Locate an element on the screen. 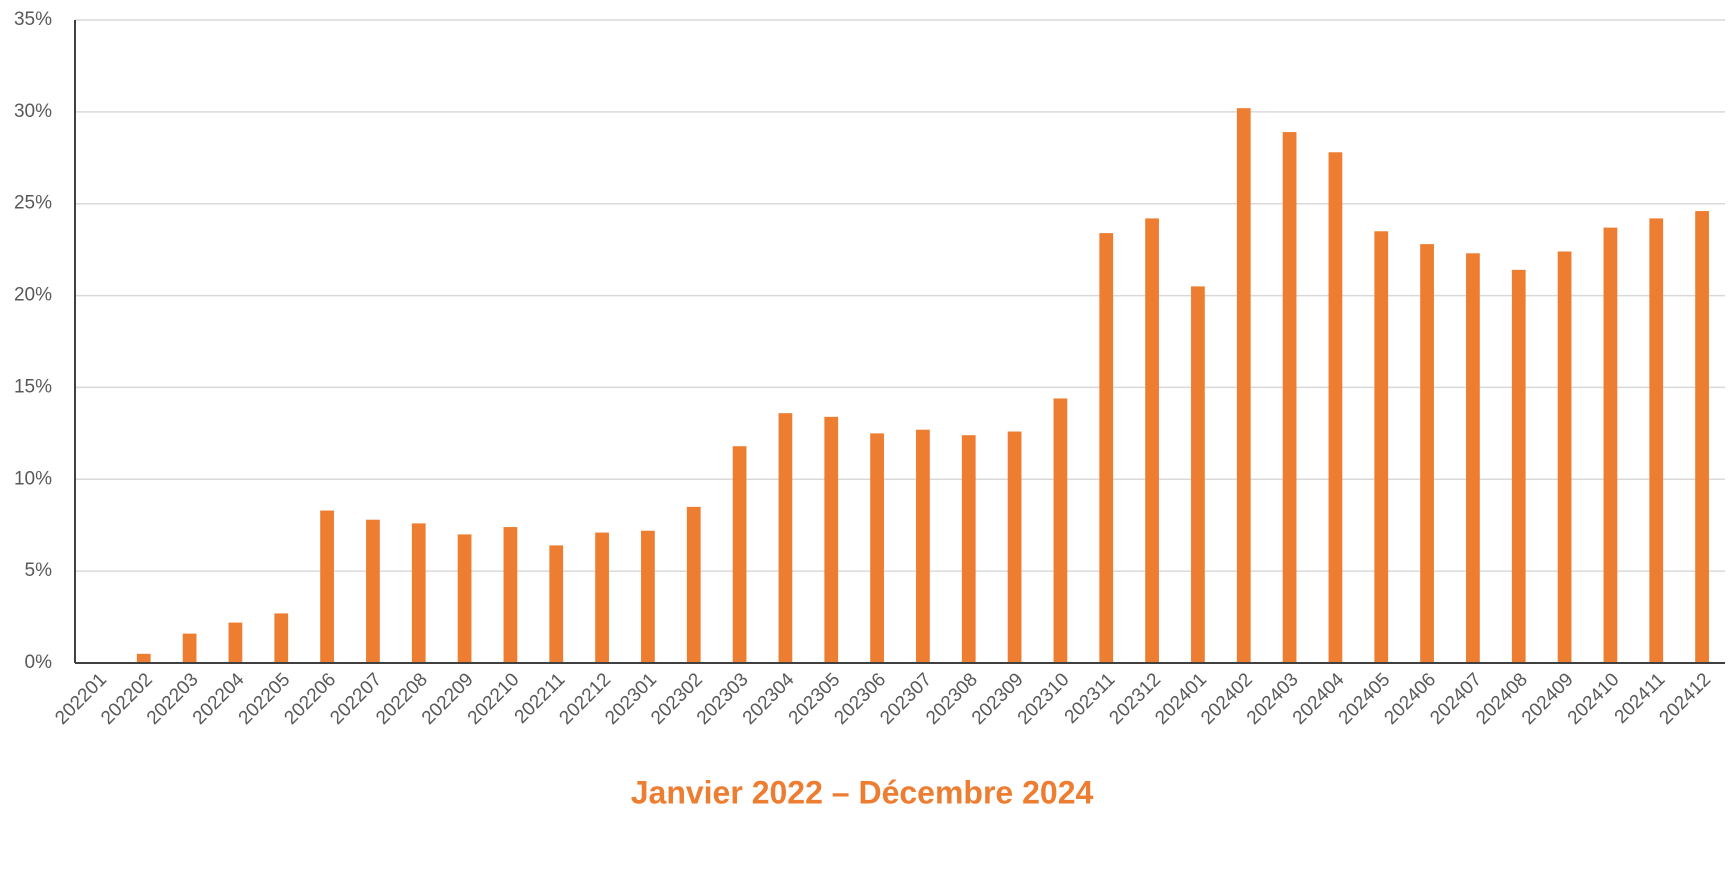 This screenshot has height=893, width=1733. y-tick-label: 20% is located at coordinates (33, 295).